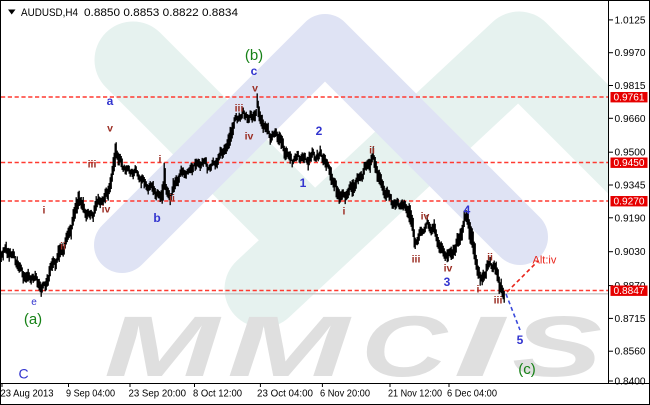  Describe the element at coordinates (630, 352) in the screenshot. I see `svg-text: 0.8560` at that location.